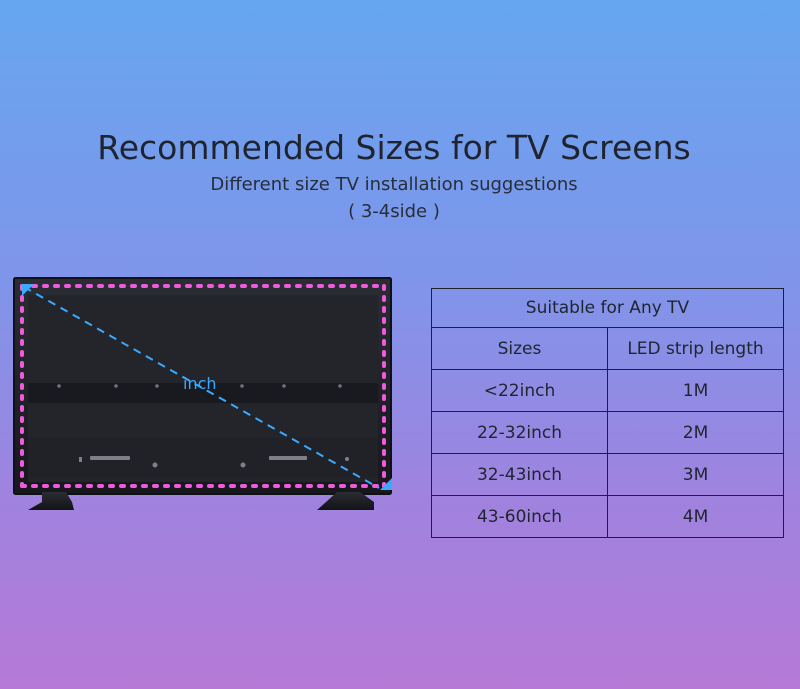 This screenshot has width=800, height=689. What do you see at coordinates (695, 348) in the screenshot?
I see `table-header-length: LED strip length` at bounding box center [695, 348].